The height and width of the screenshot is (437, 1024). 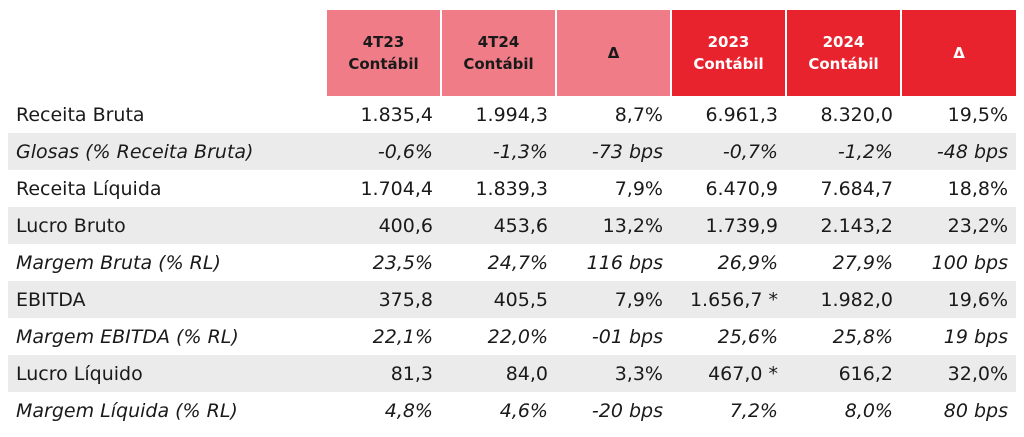 What do you see at coordinates (843, 42) in the screenshot?
I see `header-line1: 2024` at bounding box center [843, 42].